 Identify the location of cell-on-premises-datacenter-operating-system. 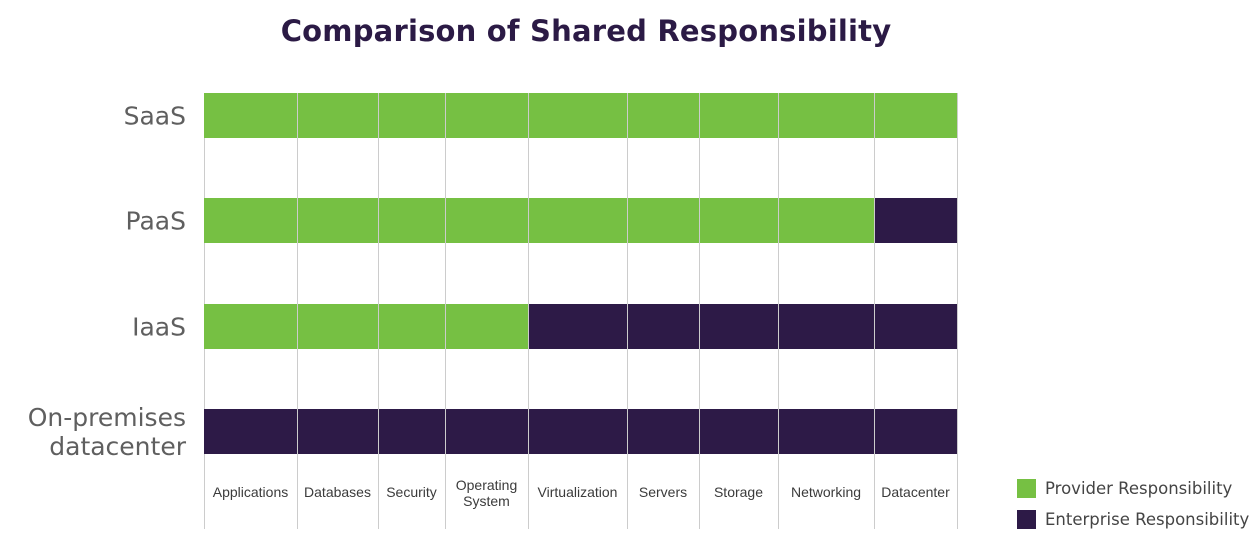
(486, 431).